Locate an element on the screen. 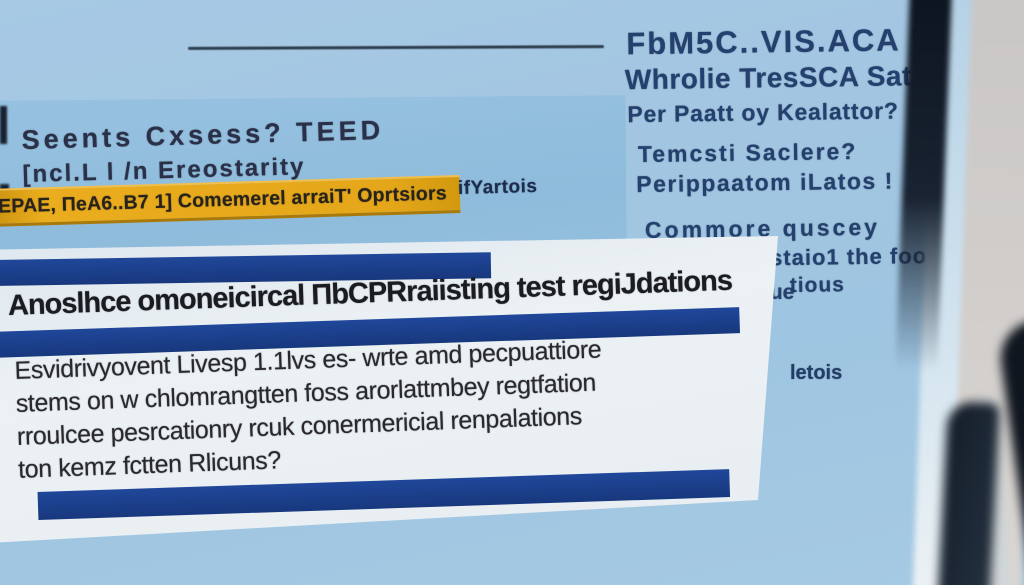 The image size is (1024, 585). top-divider-line is located at coordinates (396, 47).